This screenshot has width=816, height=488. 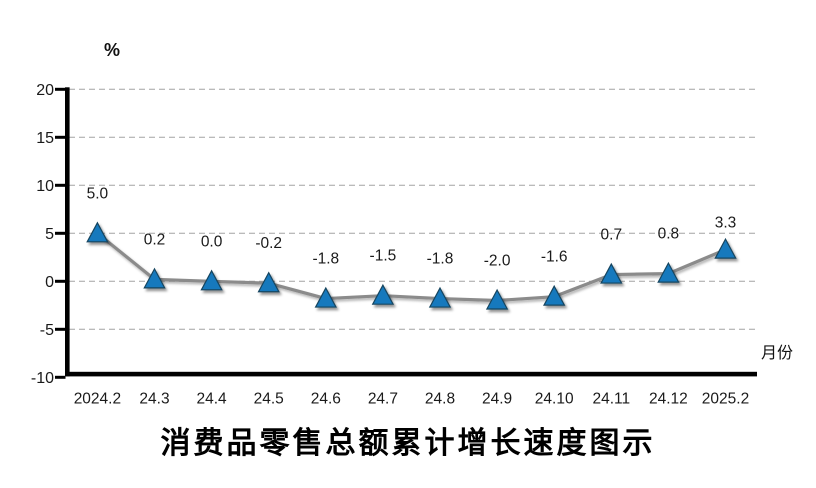 What do you see at coordinates (49, 234) in the screenshot?
I see `y-tick-label: 5` at bounding box center [49, 234].